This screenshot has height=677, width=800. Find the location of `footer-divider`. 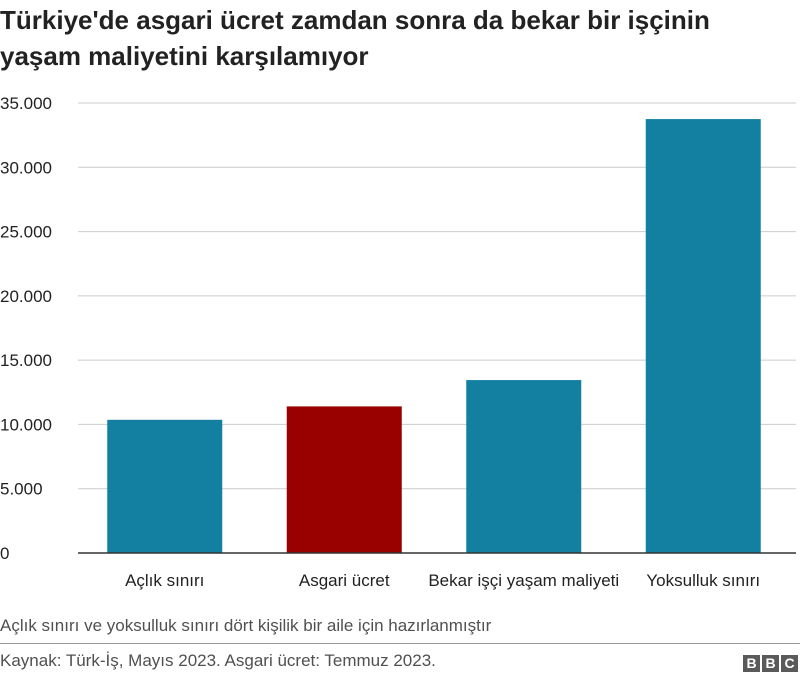

footer-divider is located at coordinates (400, 643).